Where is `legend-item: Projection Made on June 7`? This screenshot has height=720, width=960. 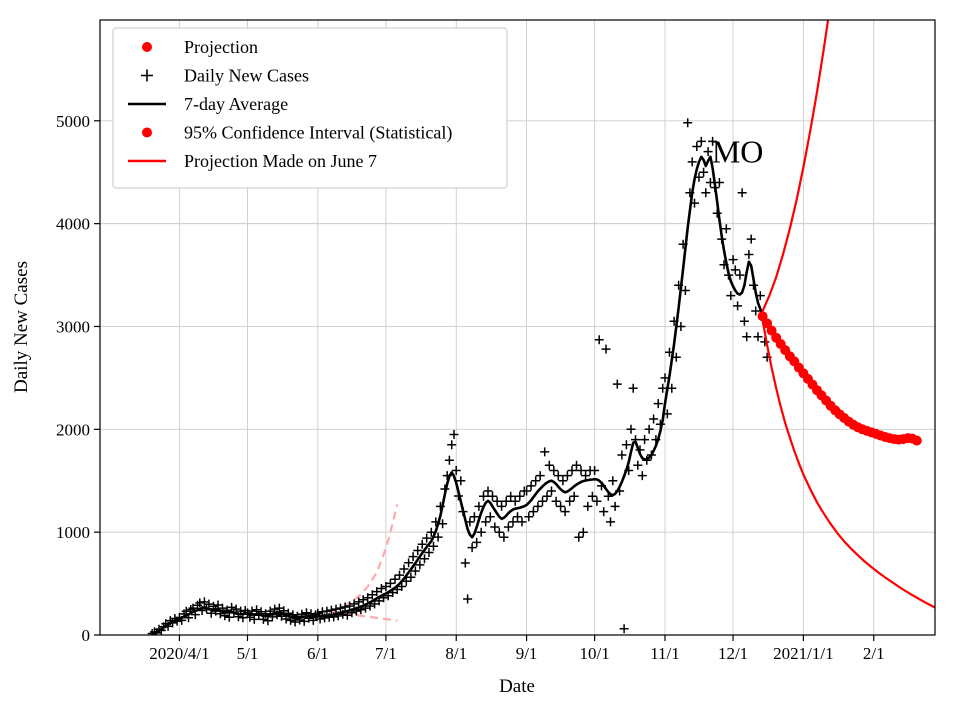 legend-item: Projection Made on June 7 is located at coordinates (252, 161).